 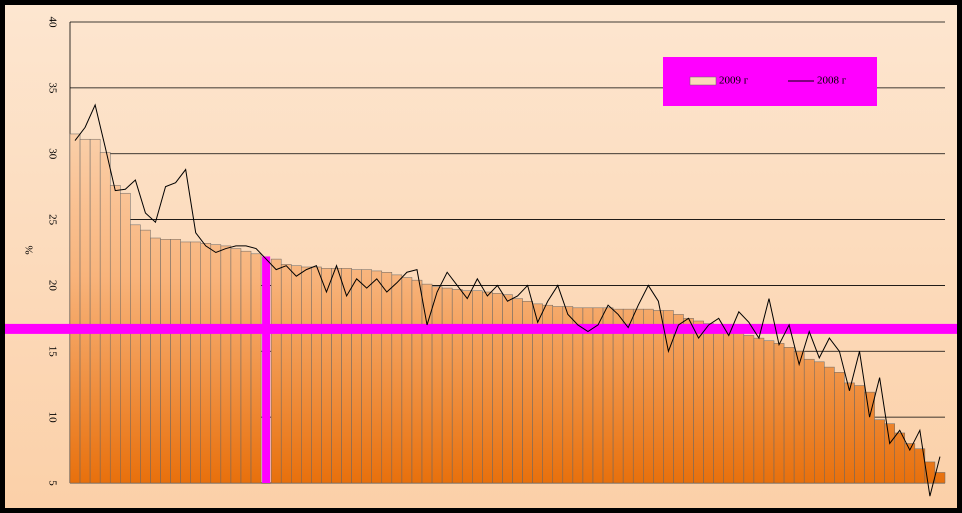 I want to click on legend-label: 2008 г, so click(x=832, y=81).